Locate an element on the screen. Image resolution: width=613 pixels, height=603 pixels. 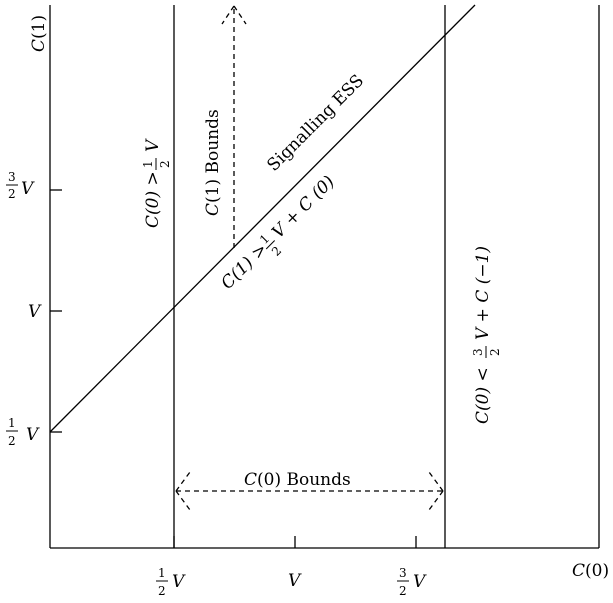
x-tick-label-half-v: 1 2 V is located at coordinates (171, 582).